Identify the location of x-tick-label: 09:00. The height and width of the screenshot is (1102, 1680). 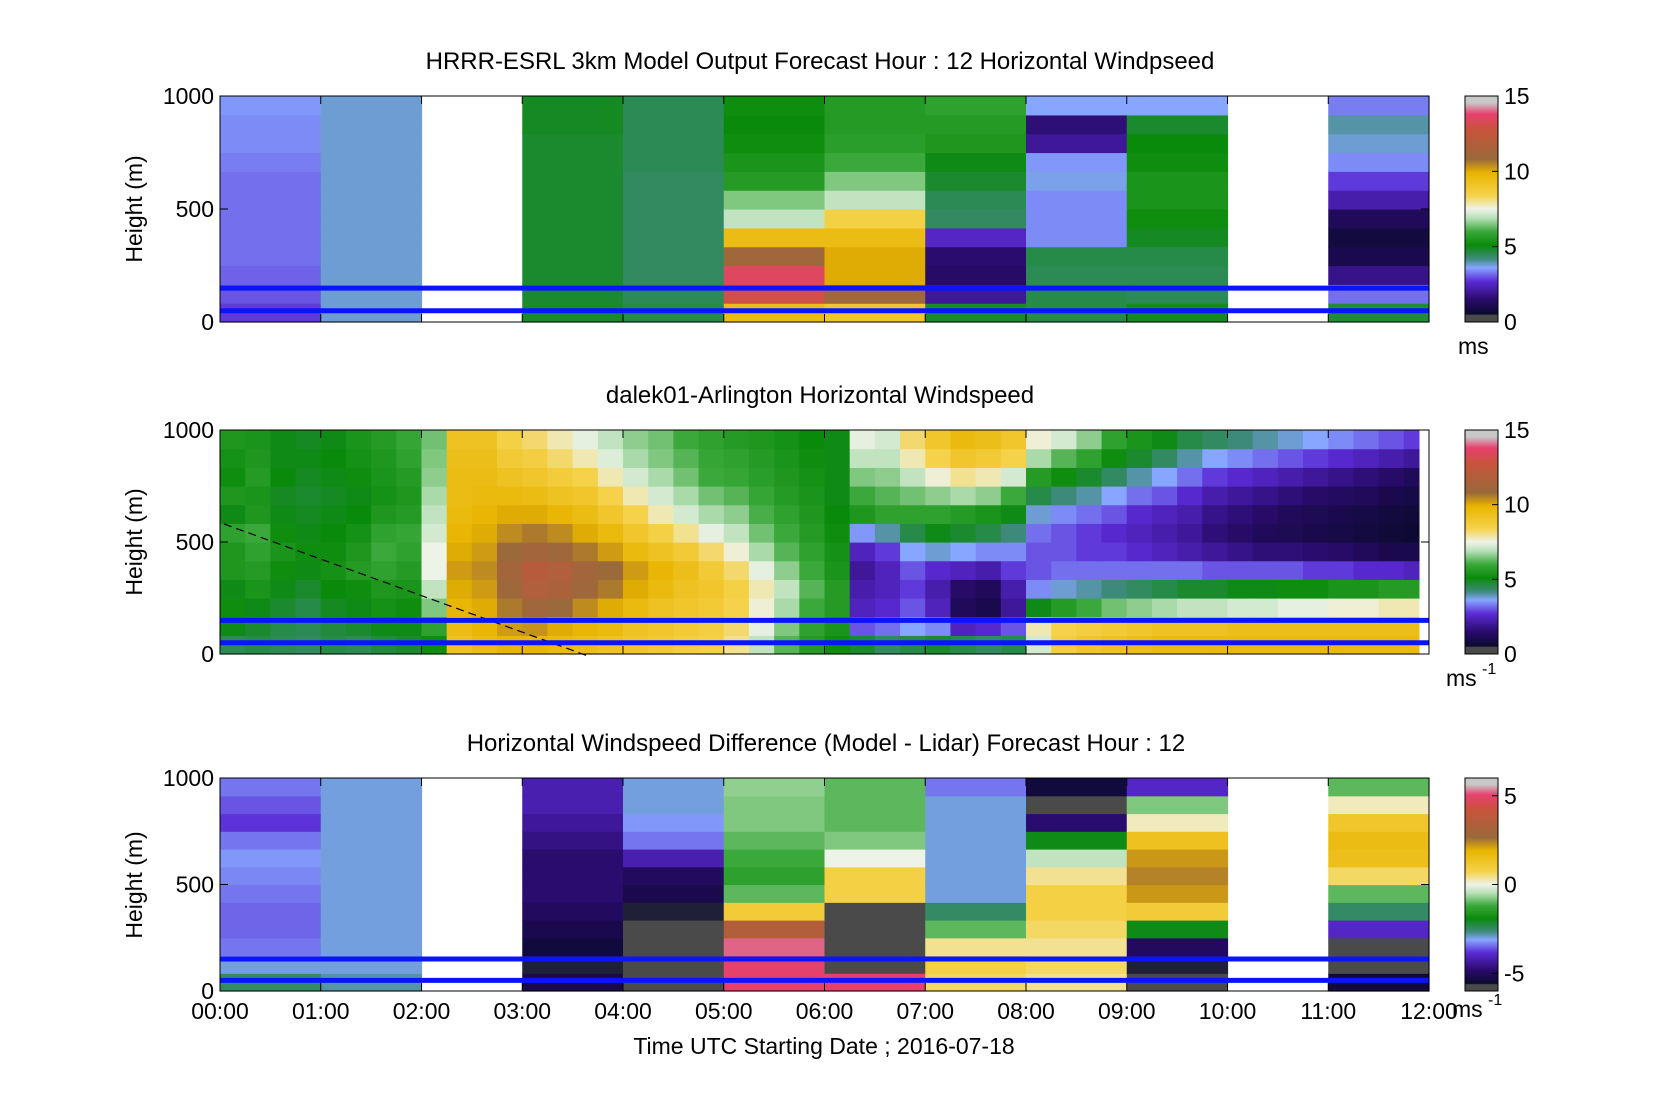
(1127, 1011).